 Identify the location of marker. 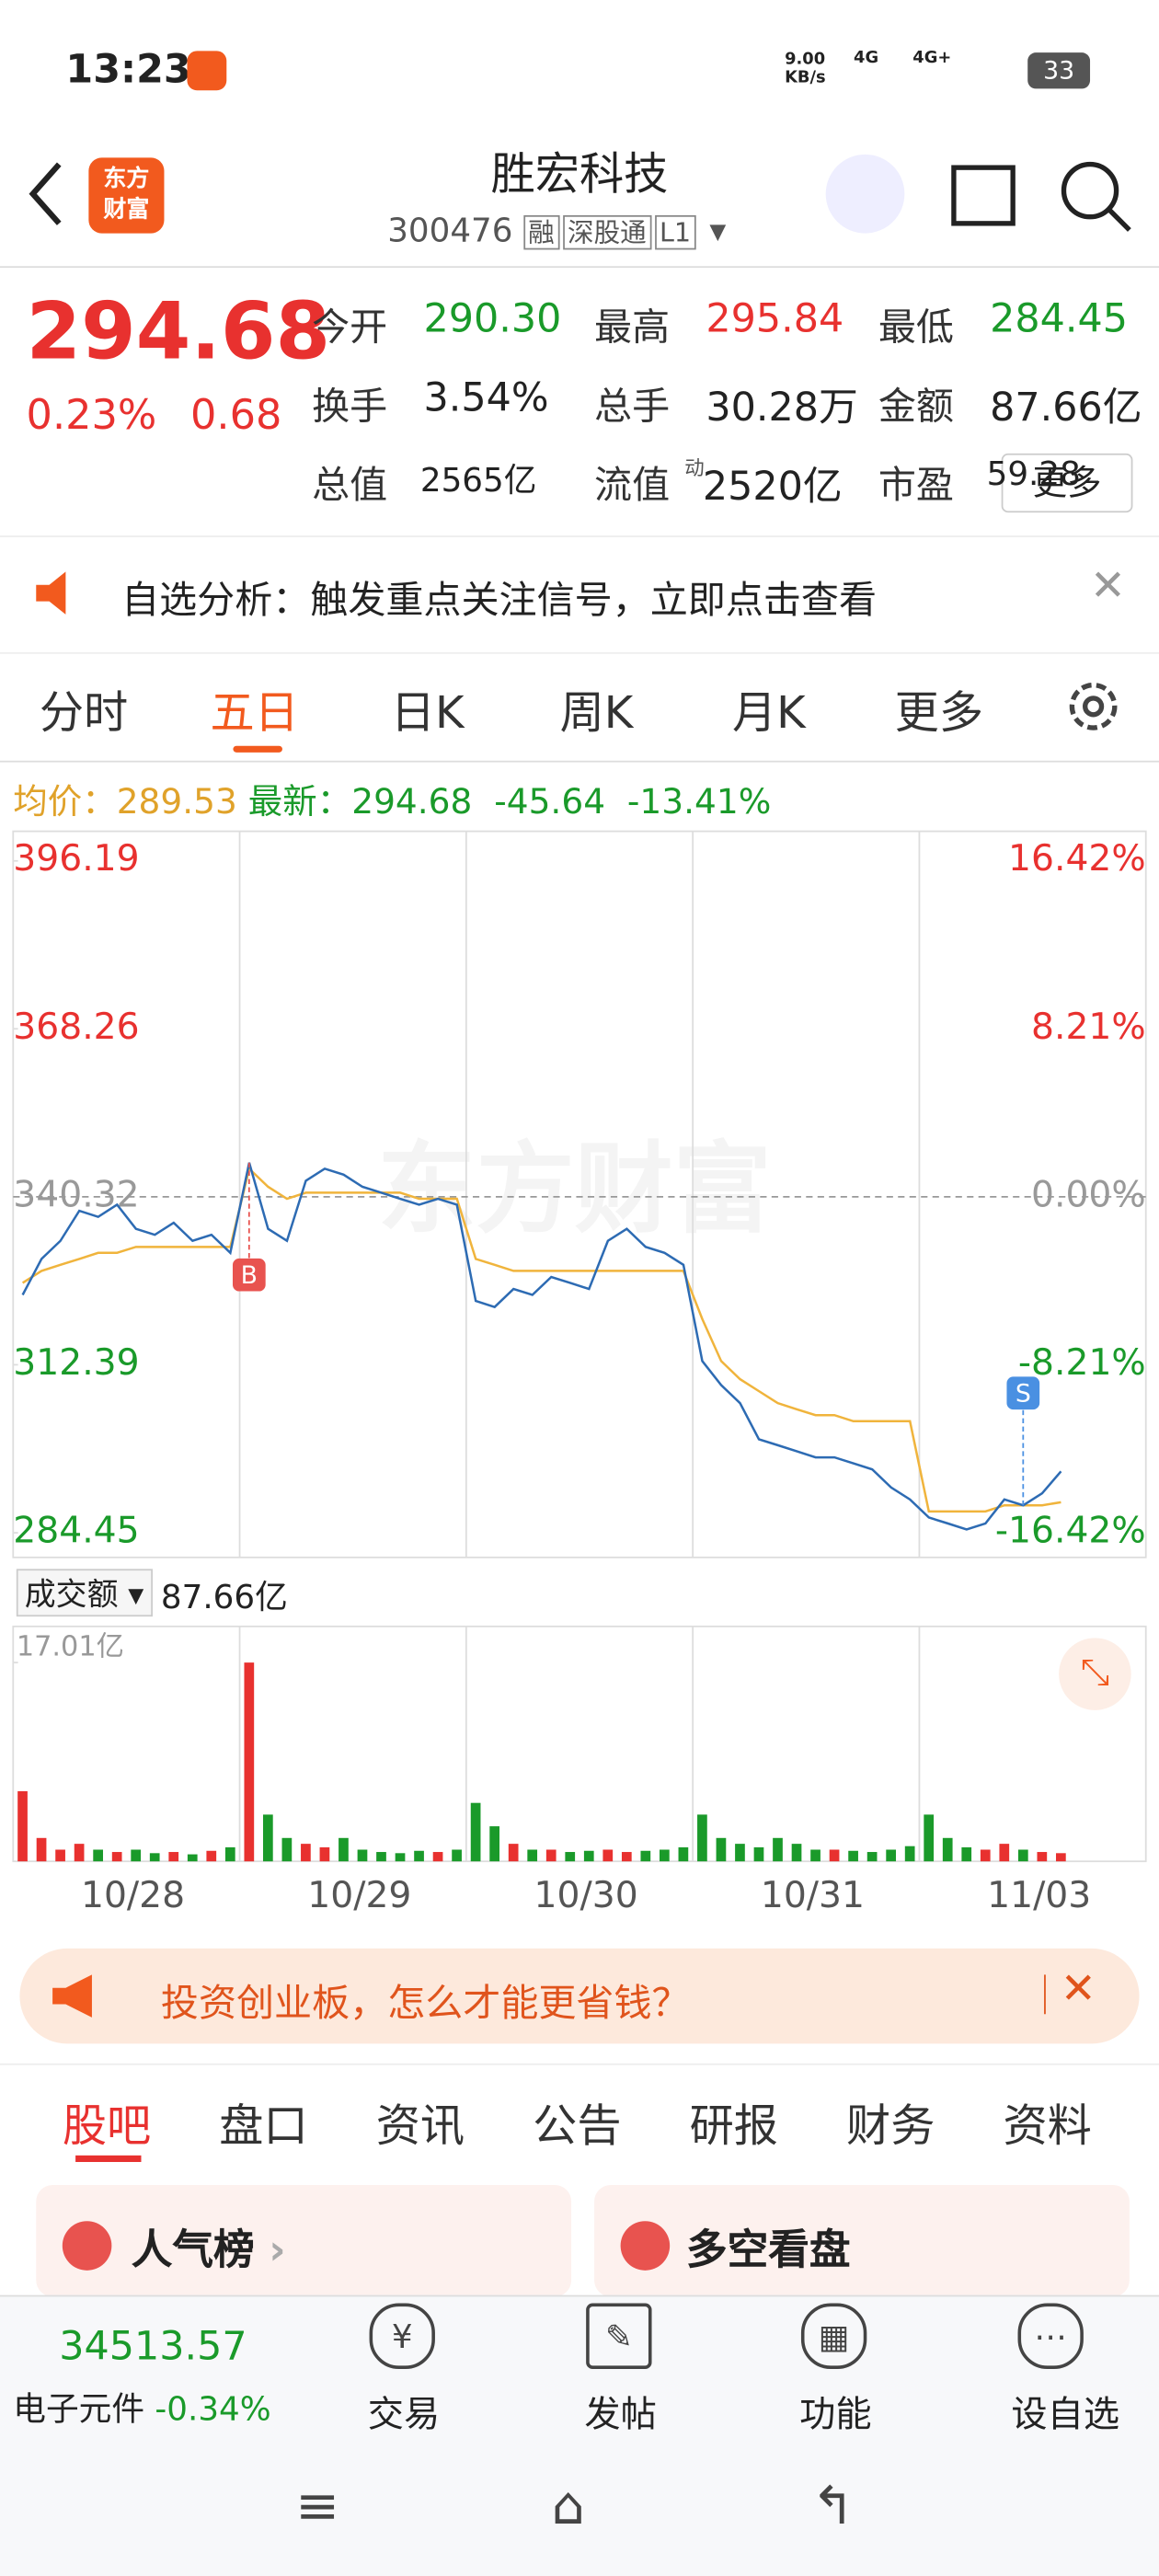
(249, 1275).